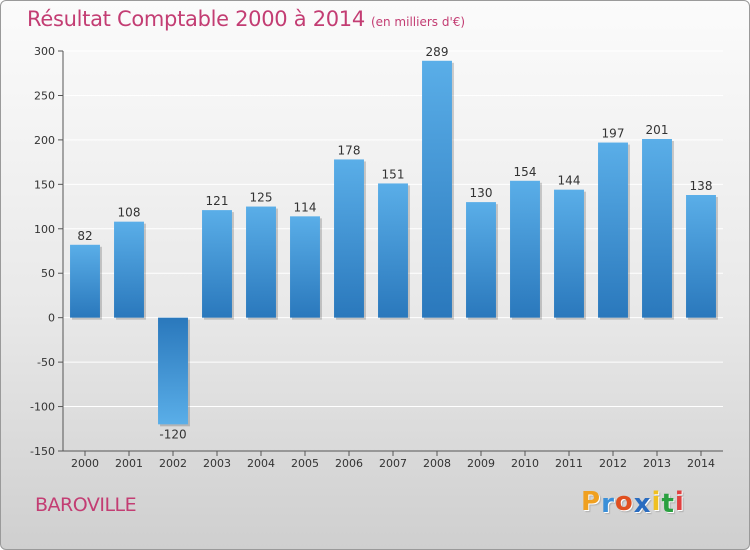  I want to click on proxiti-logo: Proxiti, so click(633, 503).